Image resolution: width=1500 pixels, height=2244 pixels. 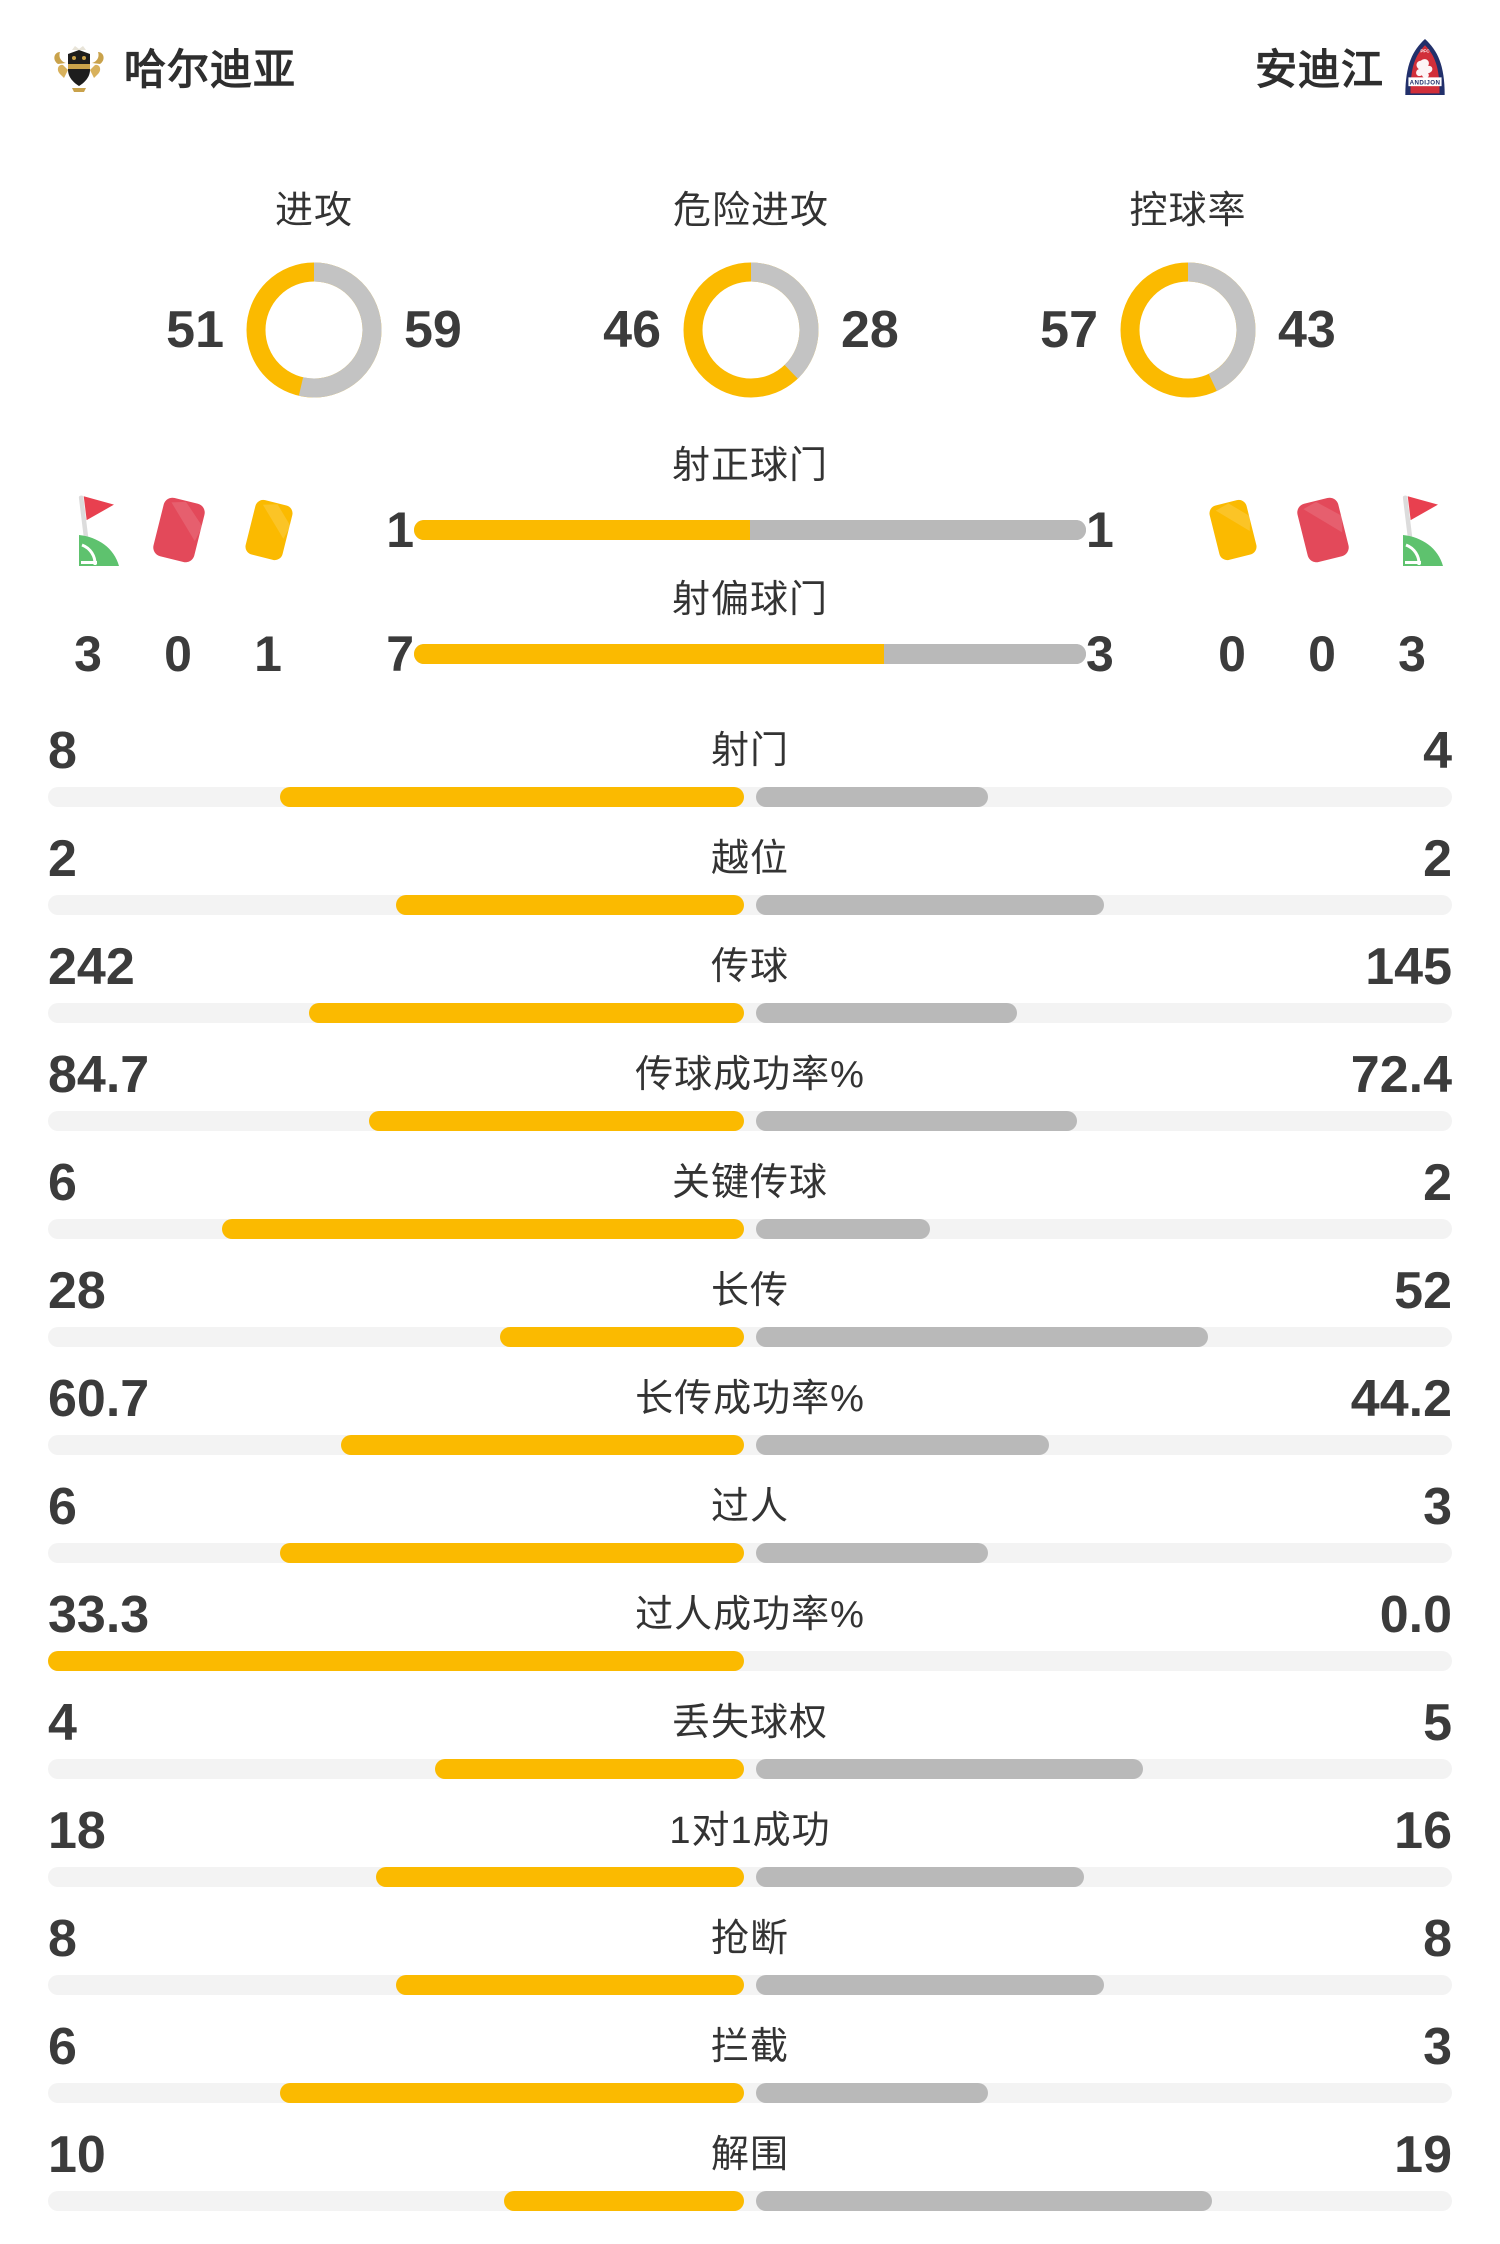 I want to click on stat-label: 拦截, so click(x=749, y=2047).